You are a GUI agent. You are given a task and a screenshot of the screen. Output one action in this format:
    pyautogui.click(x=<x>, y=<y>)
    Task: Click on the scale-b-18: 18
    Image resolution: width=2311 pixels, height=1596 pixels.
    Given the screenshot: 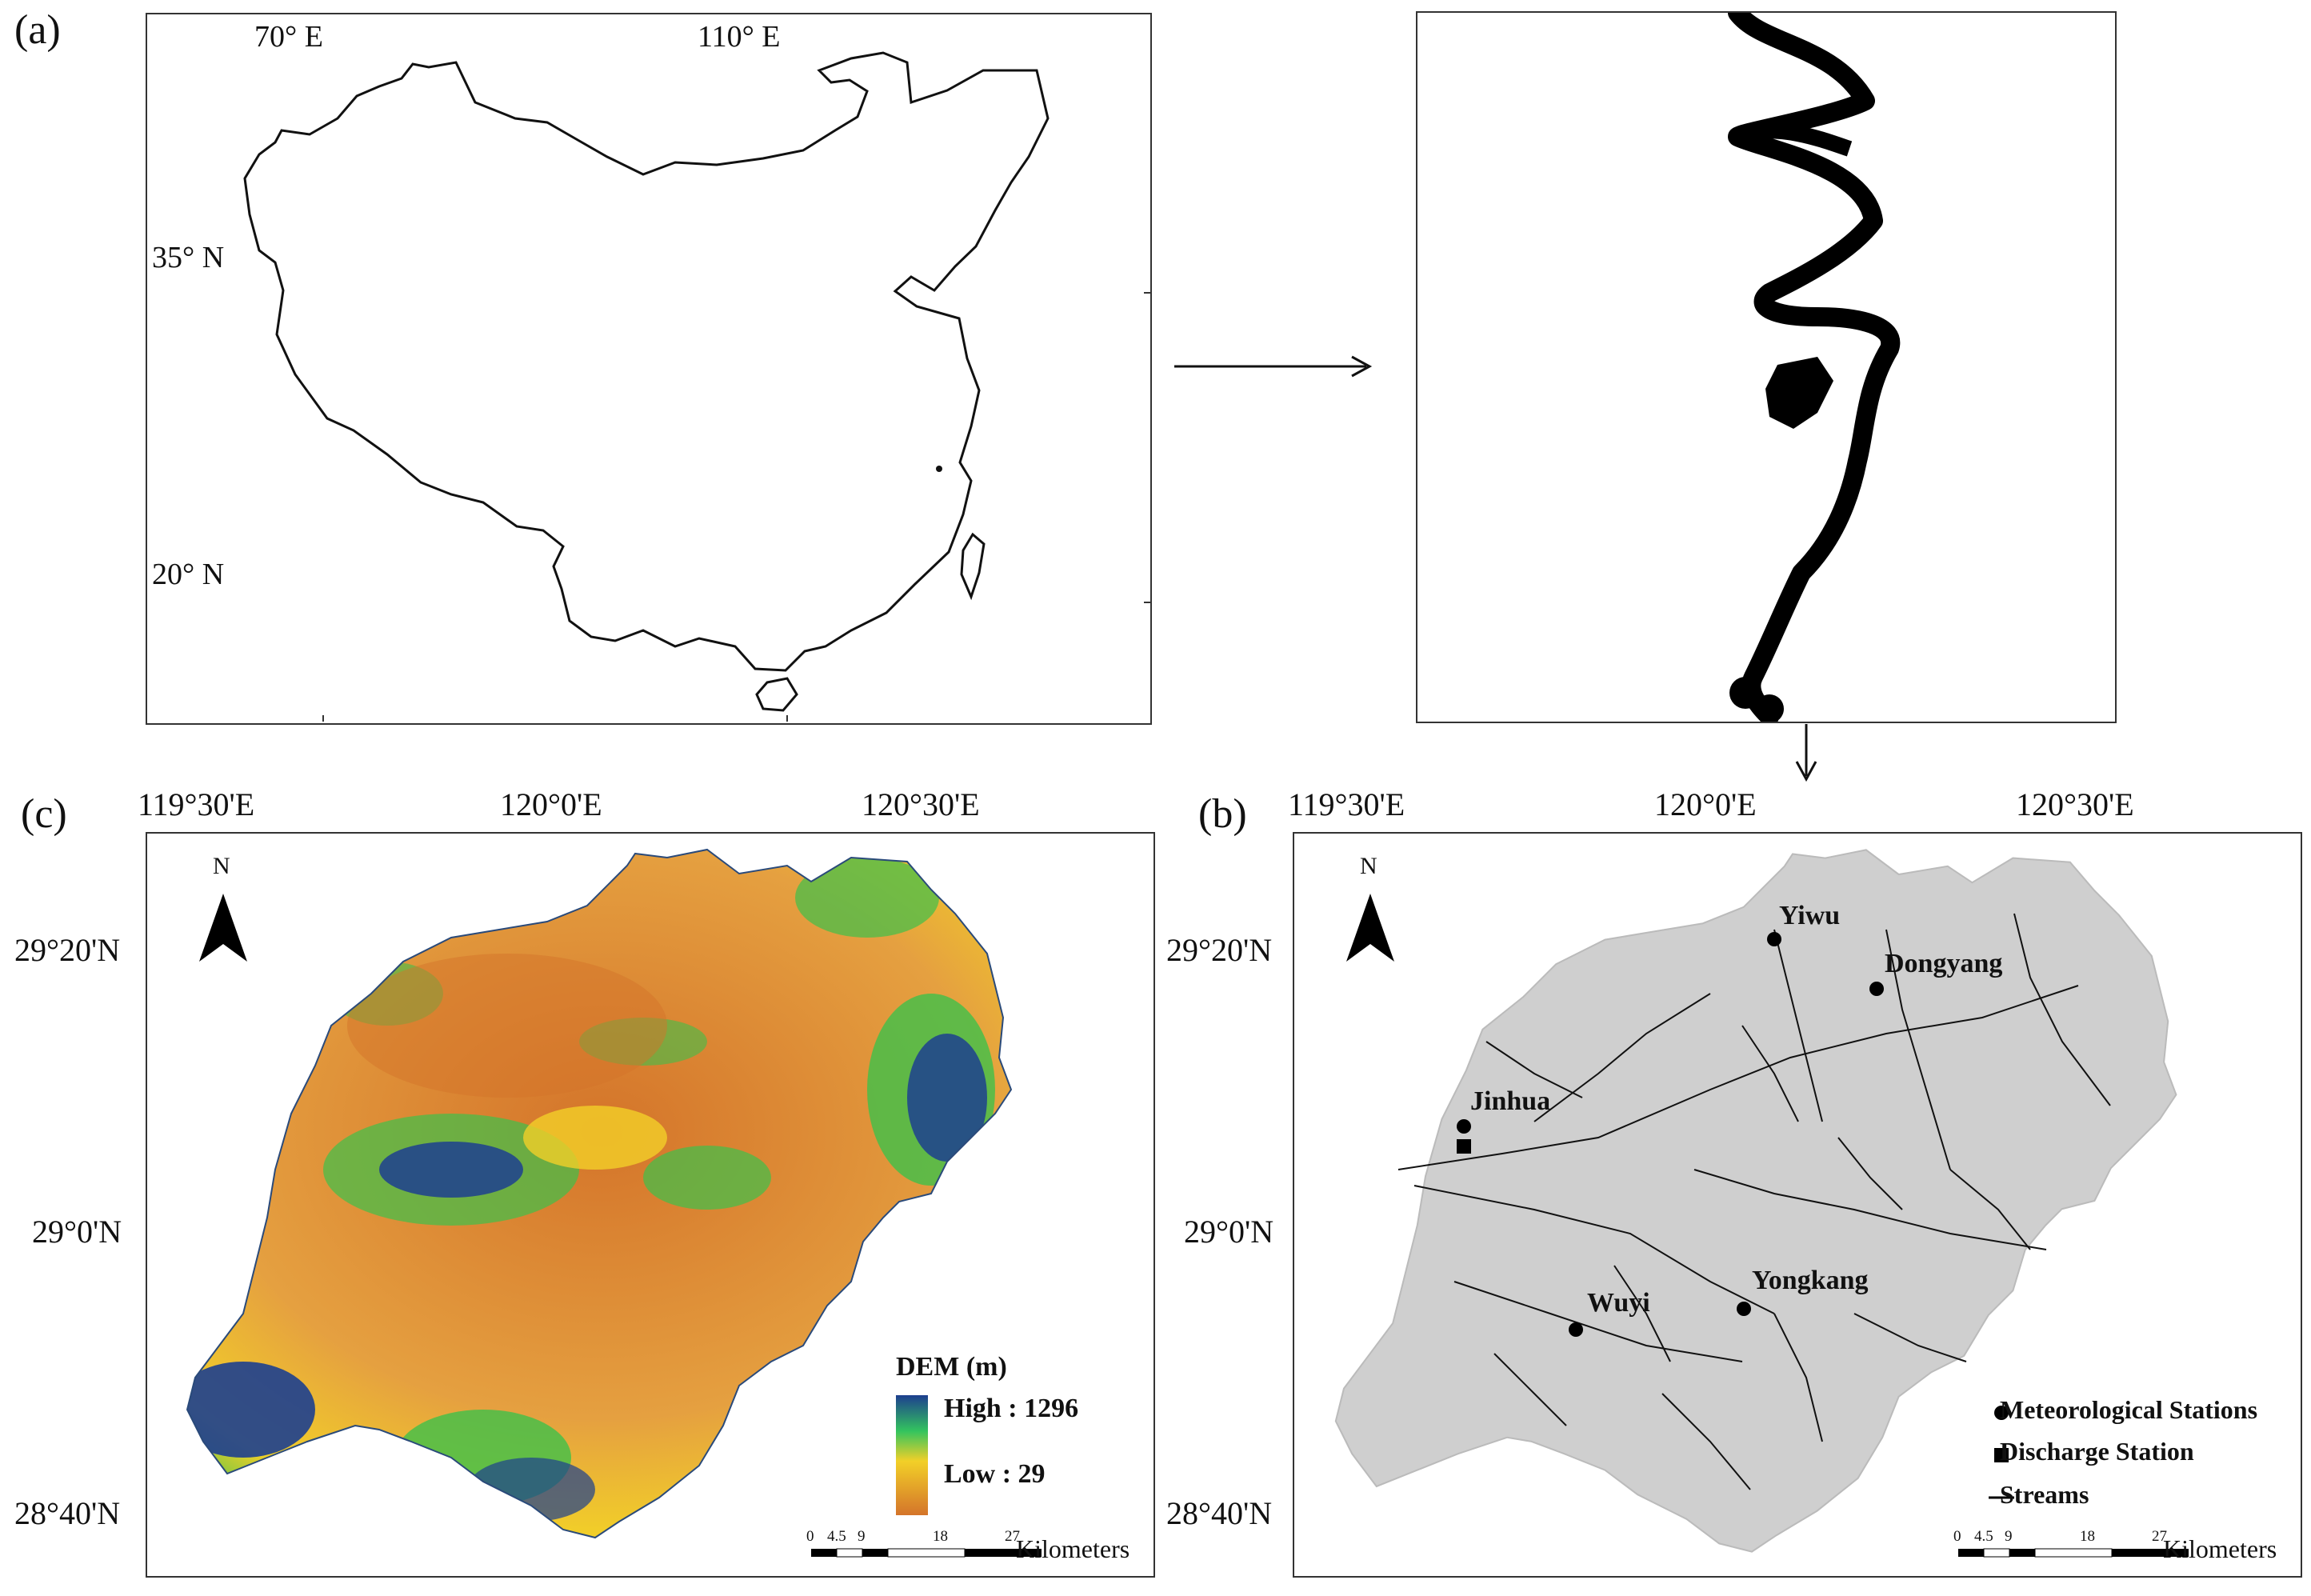 What is the action you would take?
    pyautogui.click(x=2087, y=1536)
    